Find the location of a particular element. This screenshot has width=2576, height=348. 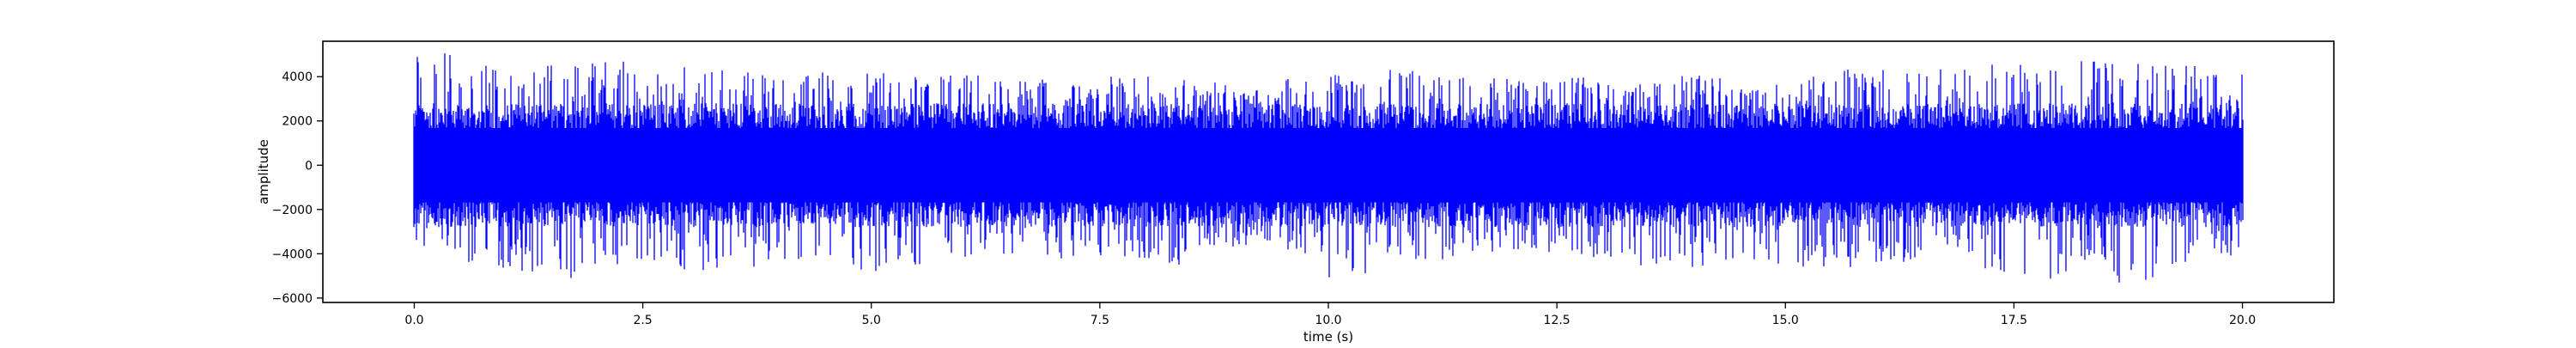

y-axis: 4000 2000 0 −2000 −4000 −6000 is located at coordinates (297, 188).